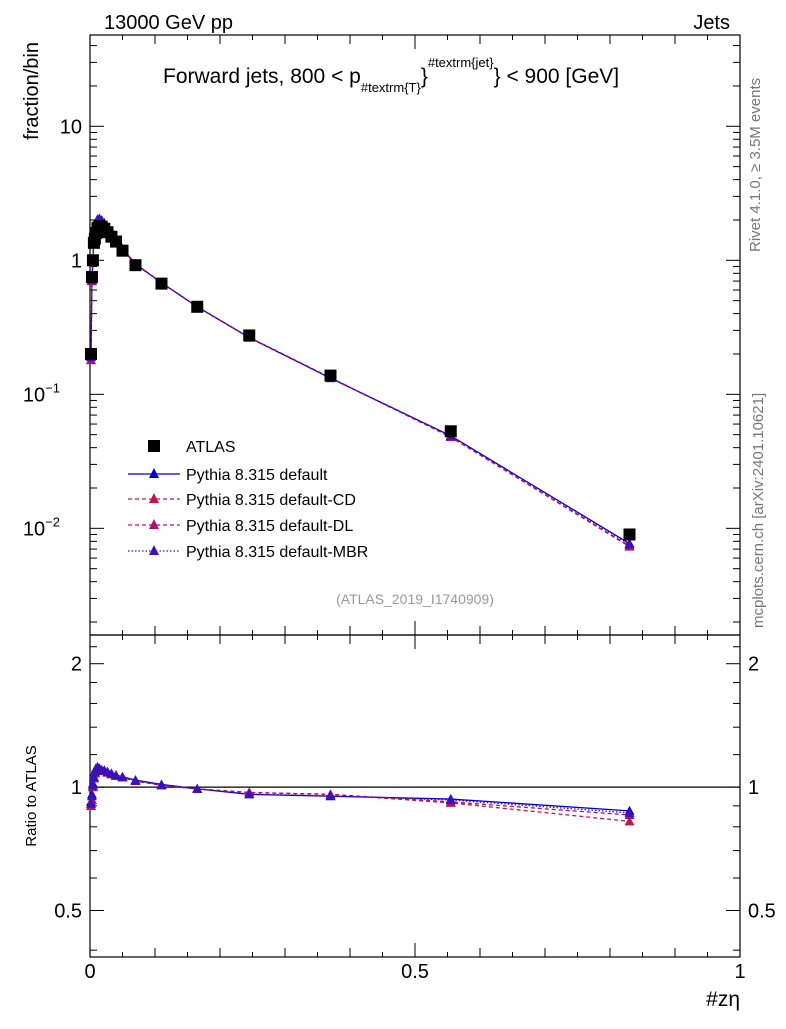 The image size is (786, 1029). What do you see at coordinates (271, 500) in the screenshot?
I see `legend-label-default-cd: Pythia 8.315 default-CD` at bounding box center [271, 500].